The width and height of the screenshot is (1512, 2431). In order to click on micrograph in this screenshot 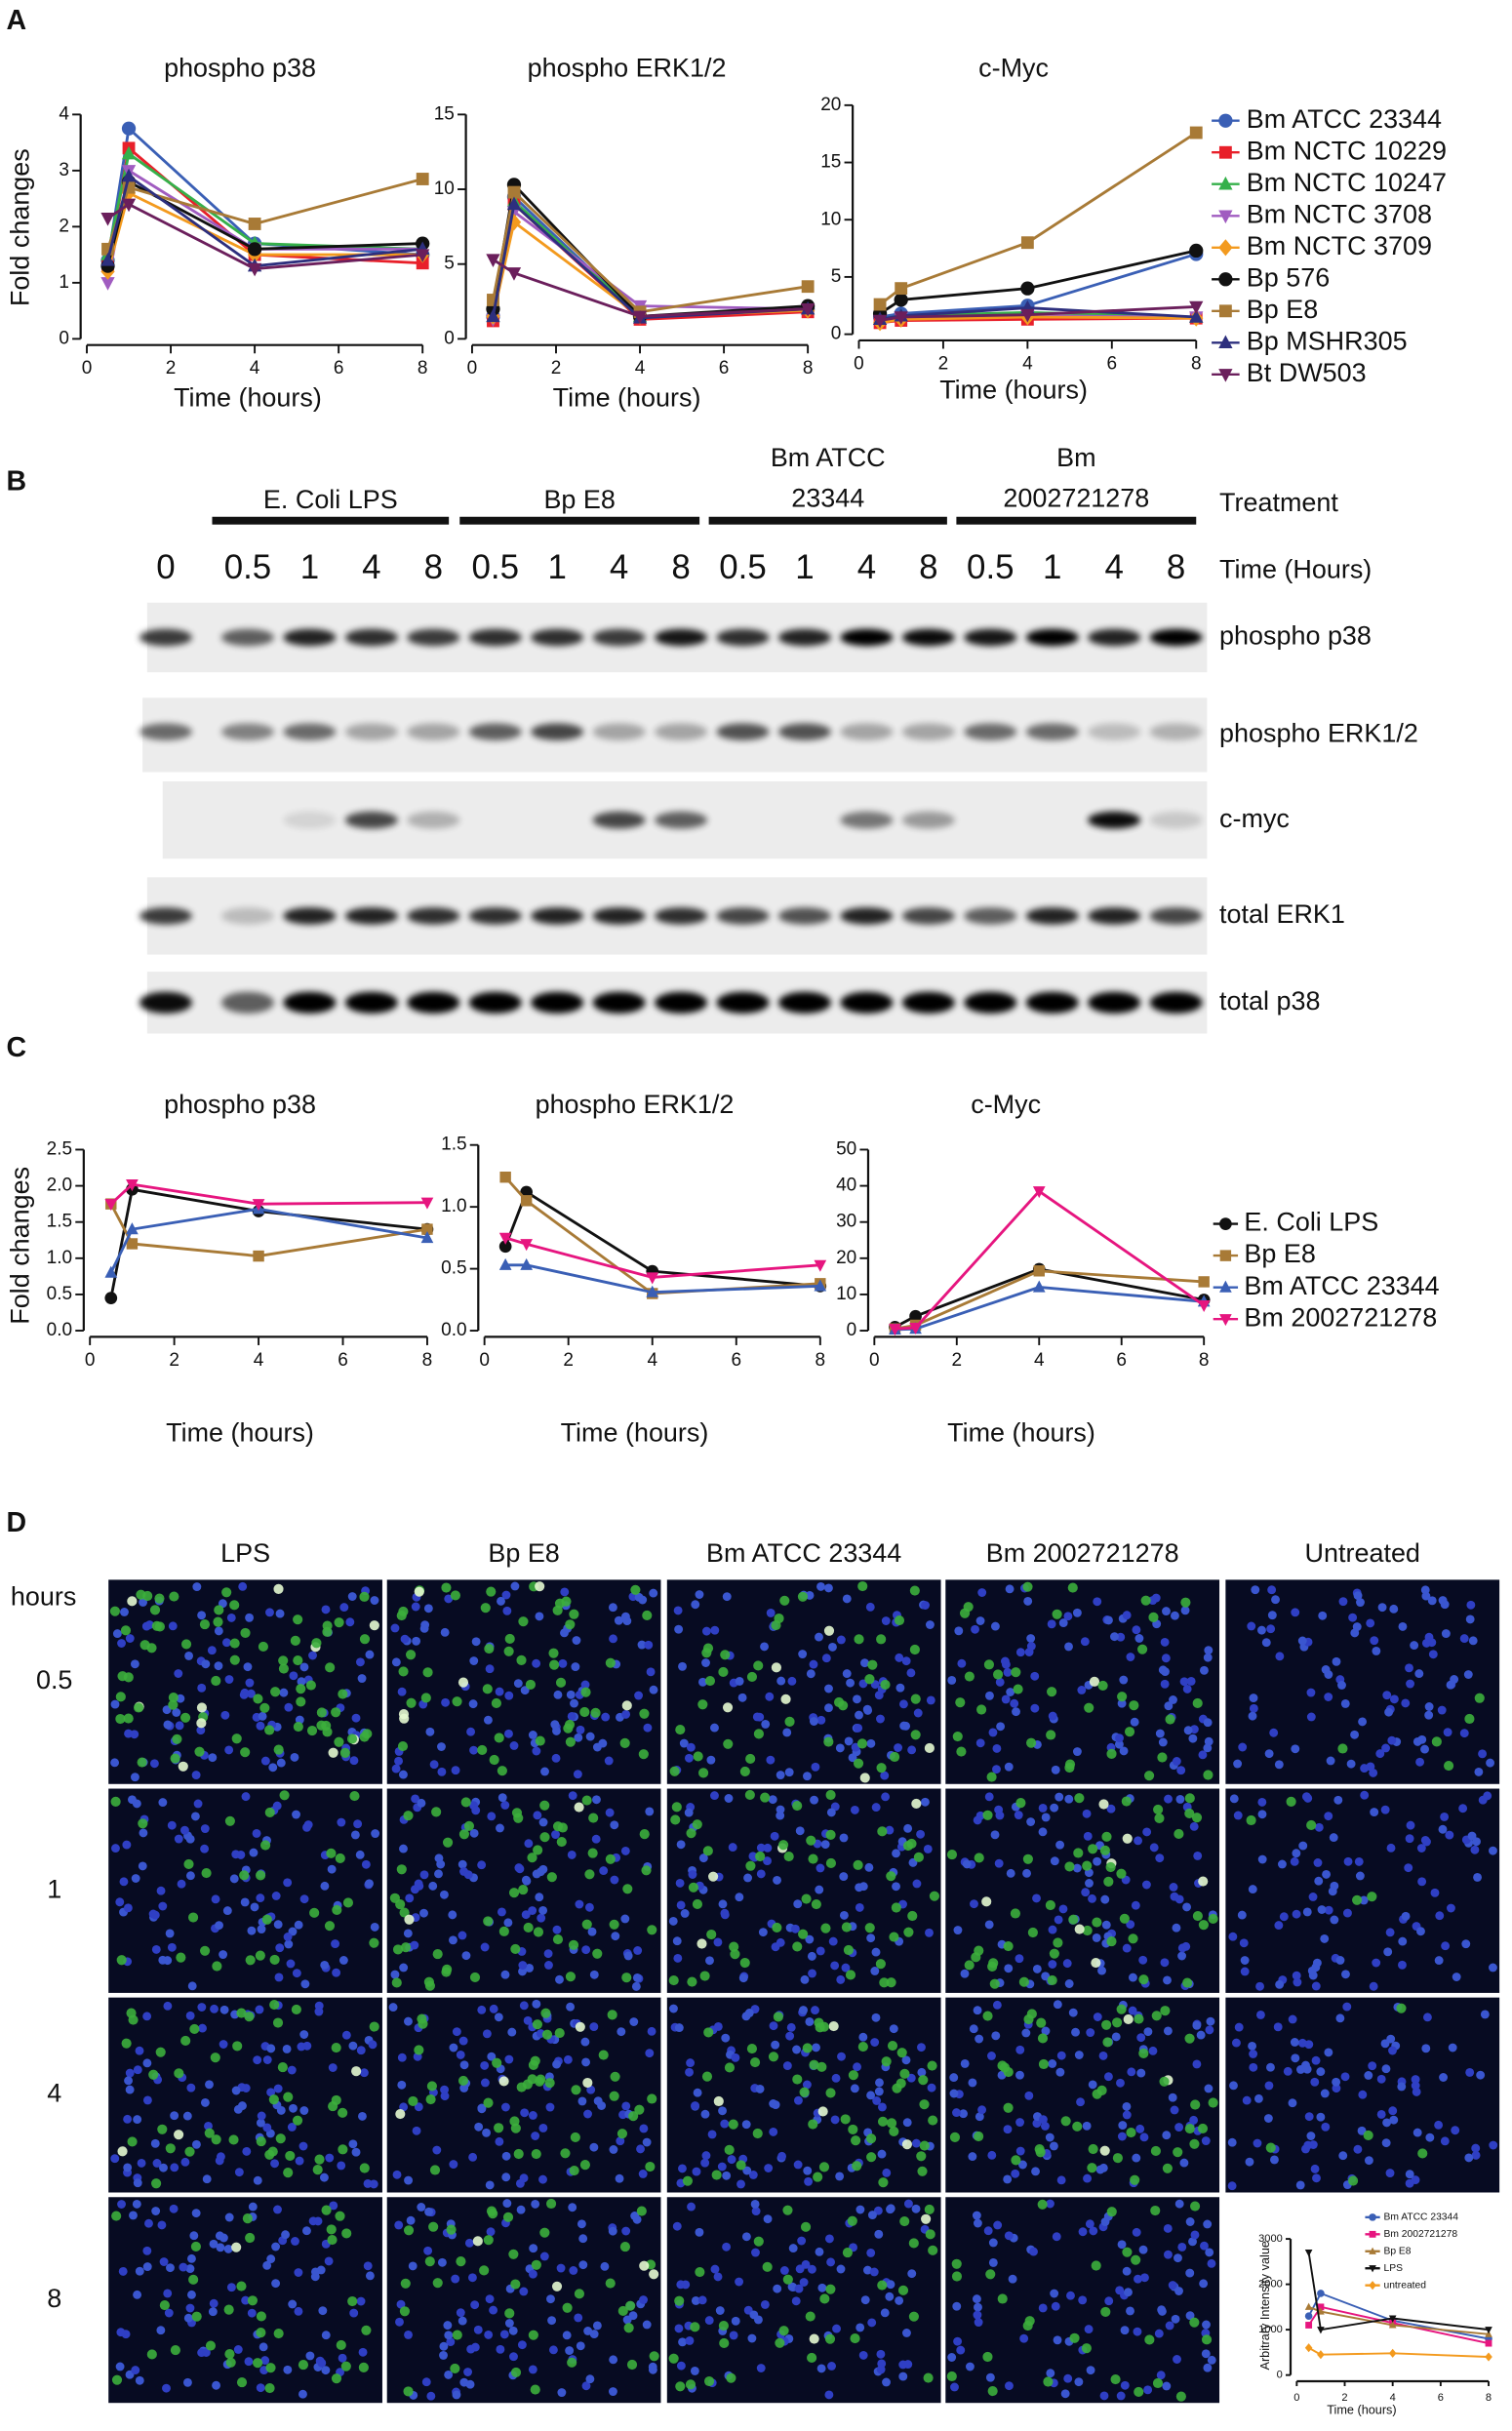, I will do `click(523, 1891)`.